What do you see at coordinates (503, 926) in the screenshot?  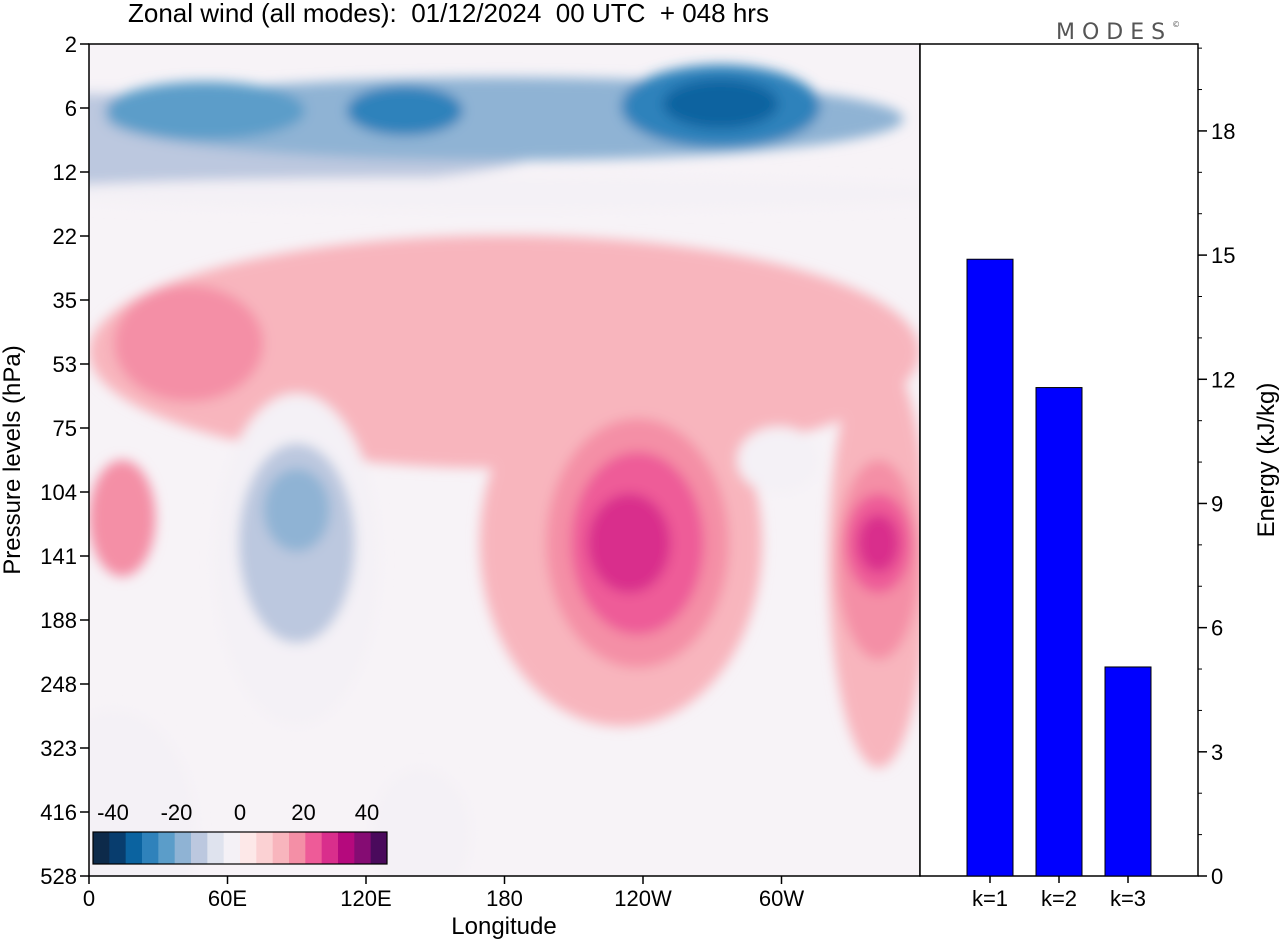 I see `x-axis-label: Longitude` at bounding box center [503, 926].